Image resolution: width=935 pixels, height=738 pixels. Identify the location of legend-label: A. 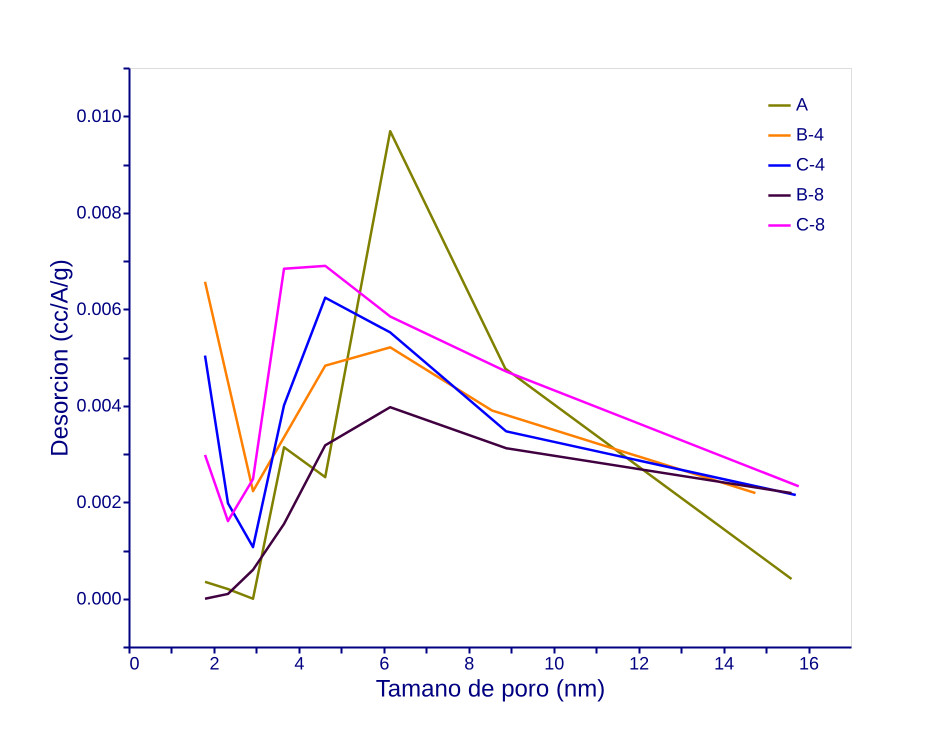
(802, 104).